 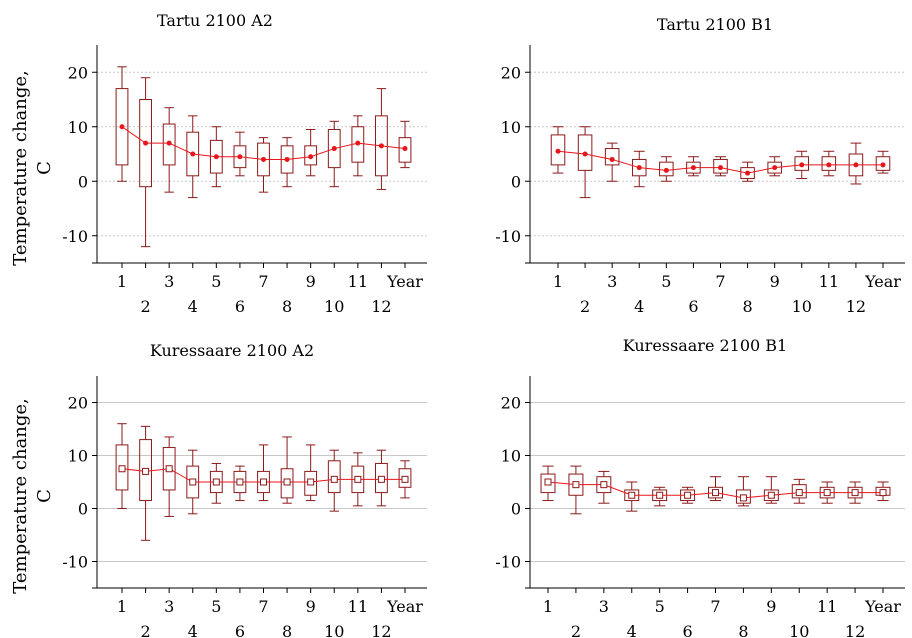 I want to click on x-tick-label: 10, so click(x=799, y=630).